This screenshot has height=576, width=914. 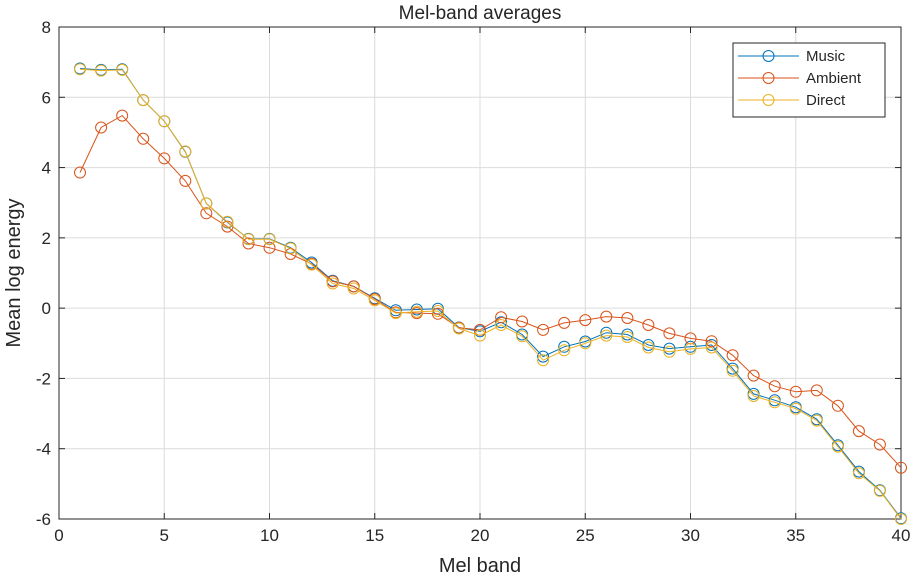 I want to click on x-tick-label: 5, so click(x=164, y=535).